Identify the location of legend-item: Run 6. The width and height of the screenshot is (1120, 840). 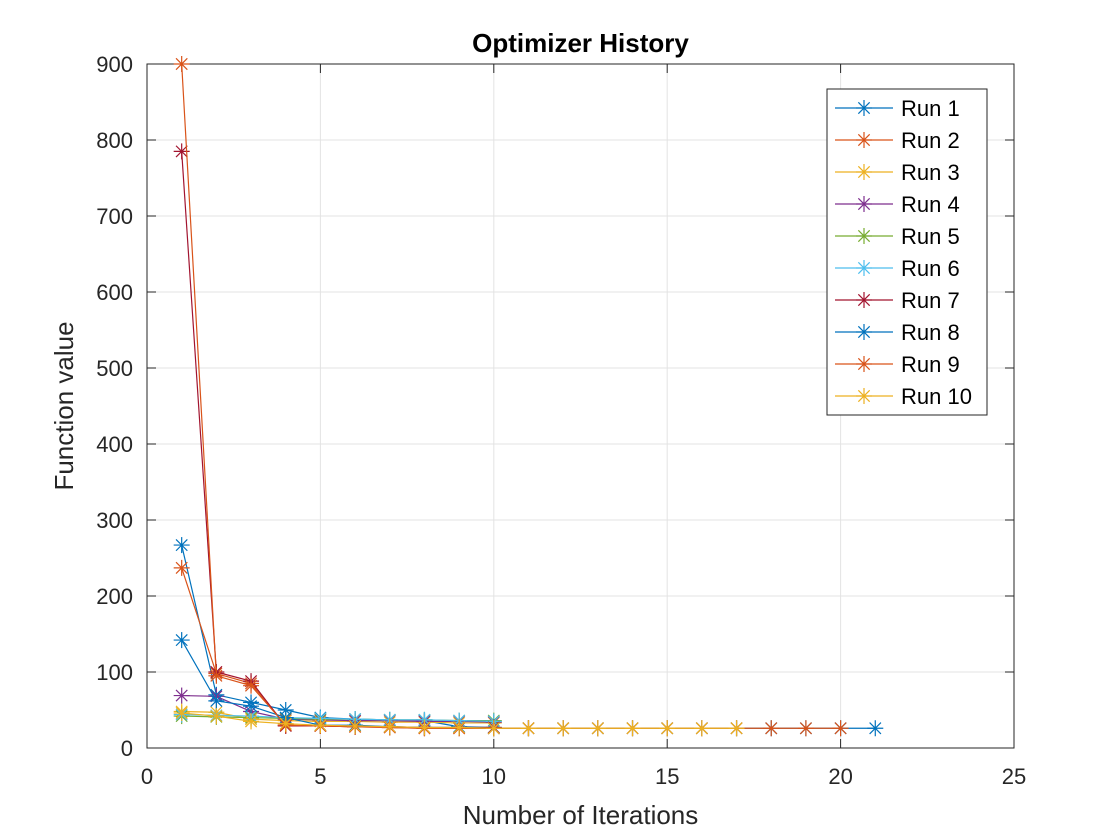
(897, 268).